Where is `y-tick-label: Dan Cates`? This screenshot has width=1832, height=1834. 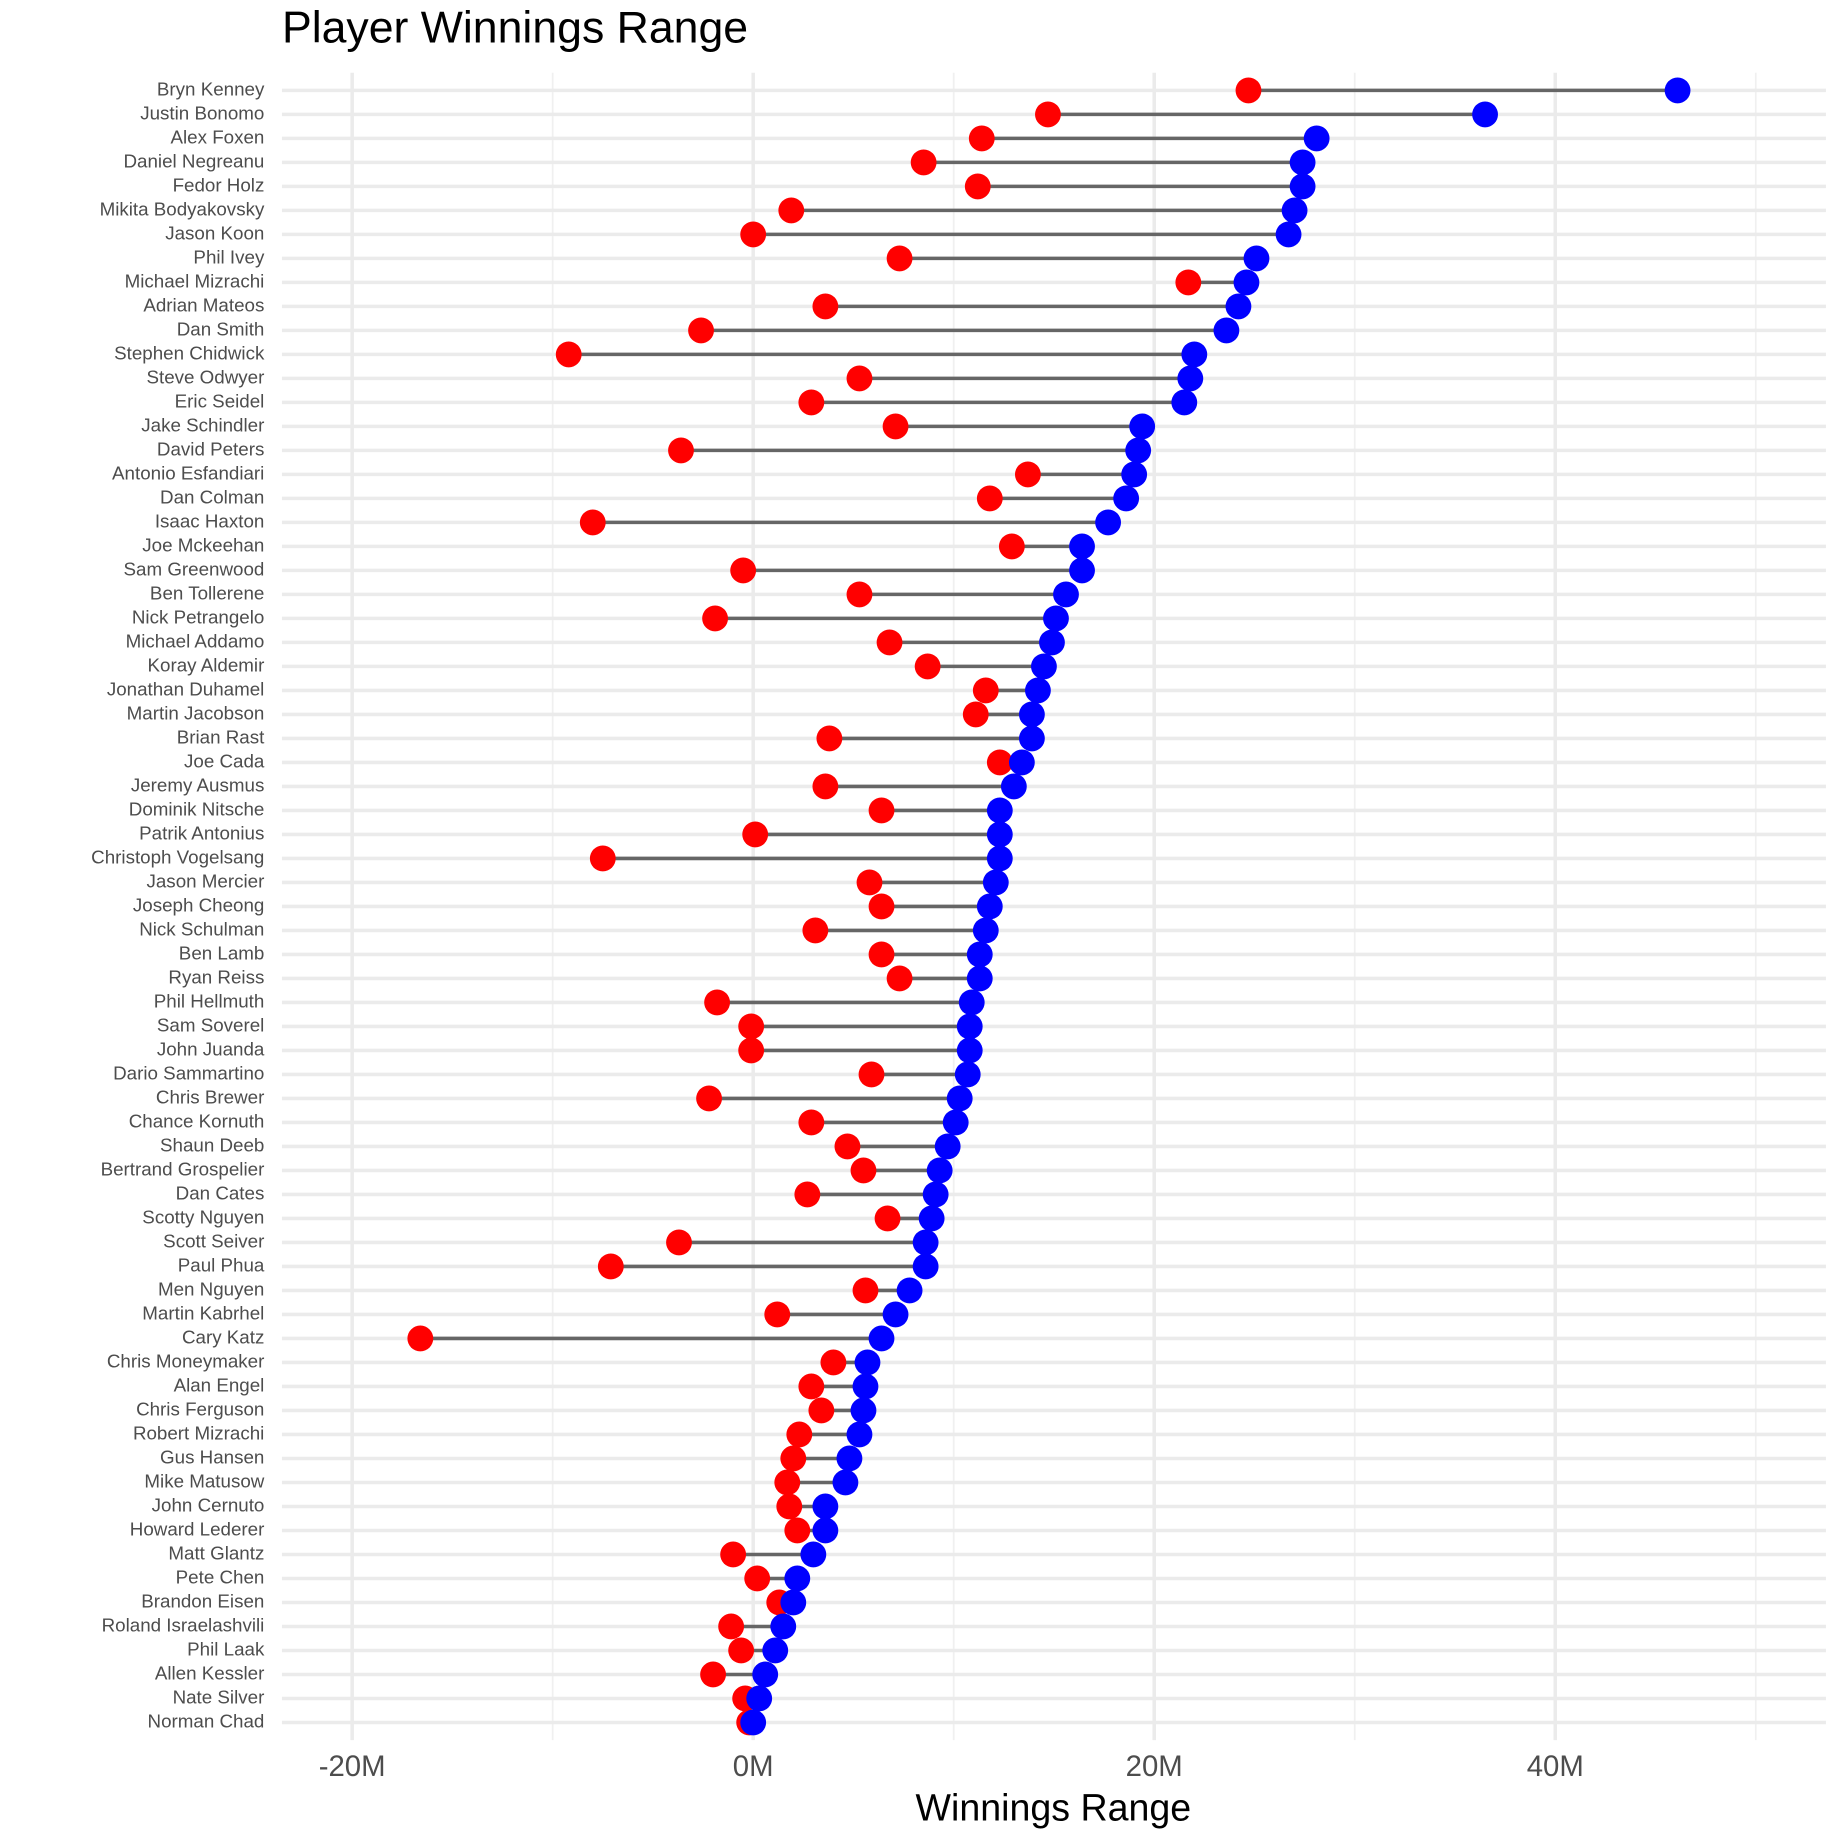 y-tick-label: Dan Cates is located at coordinates (220, 1192).